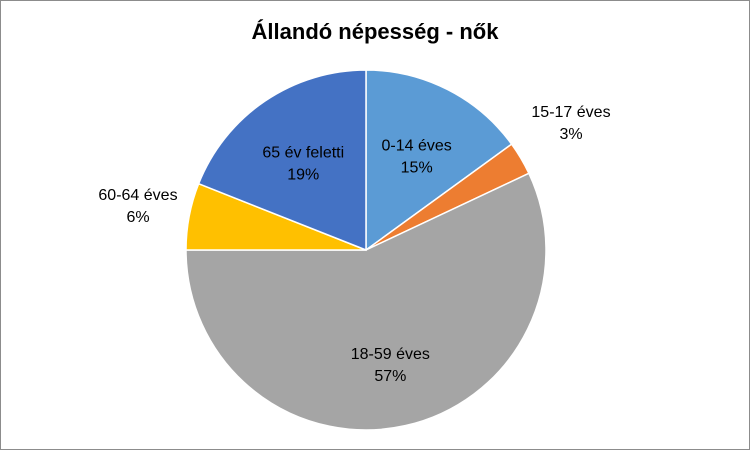 The width and height of the screenshot is (750, 450). I want to click on slice-category-label: 18-59 éves, so click(390, 354).